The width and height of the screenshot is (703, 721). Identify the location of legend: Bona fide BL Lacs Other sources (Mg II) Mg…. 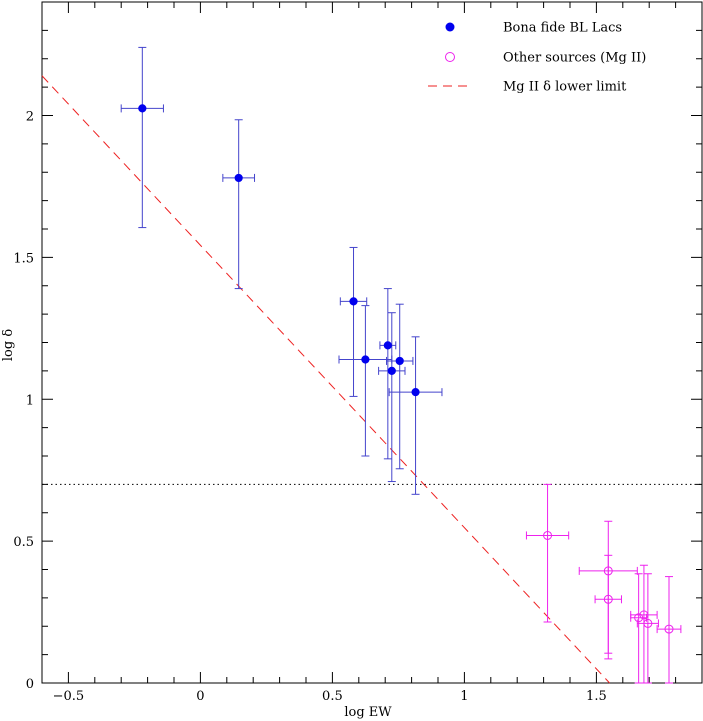
(537, 58).